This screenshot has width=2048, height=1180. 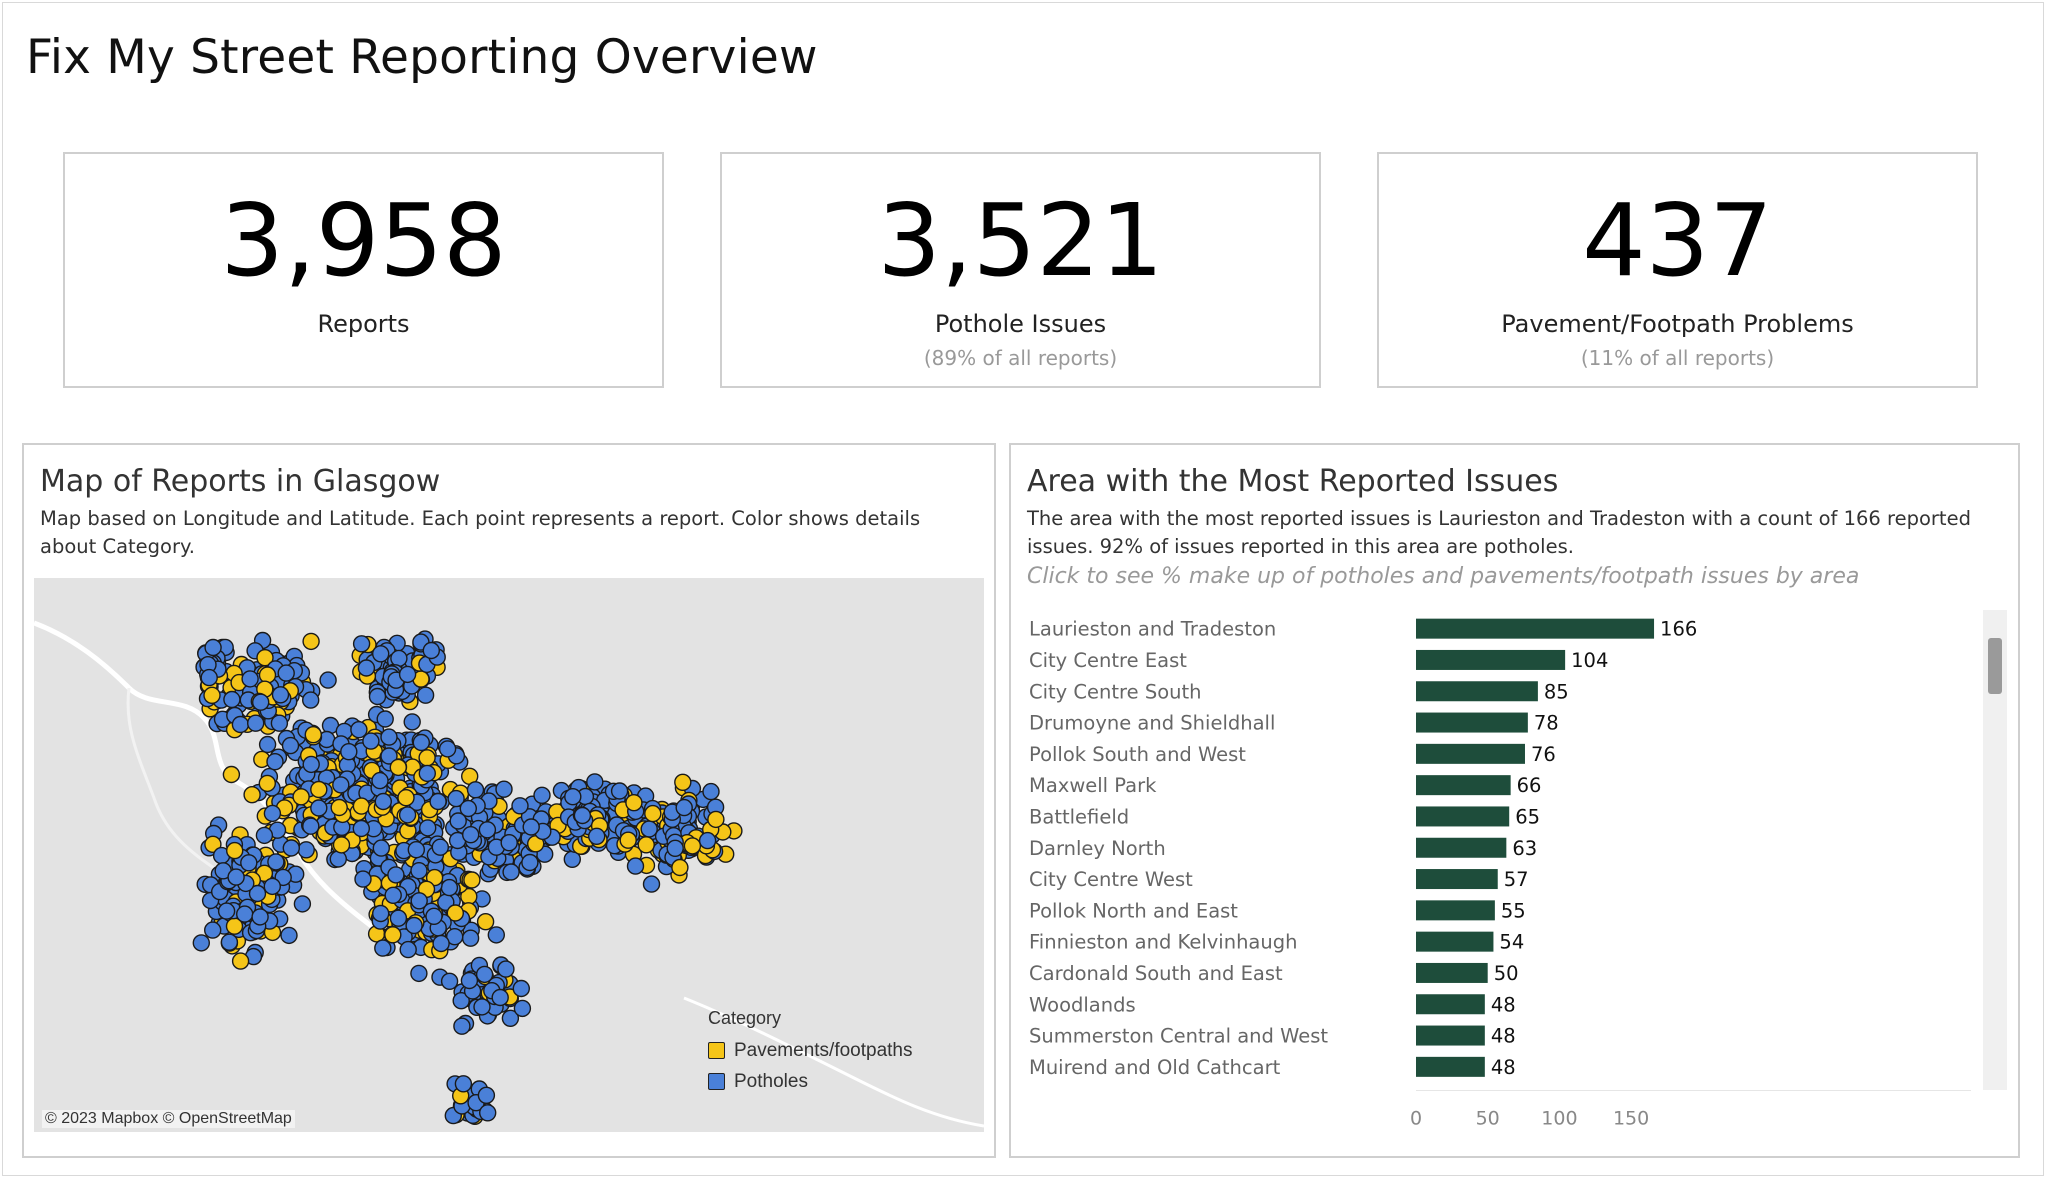 I want to click on bar-category-label: Laurieston and Tradeston, so click(x=1152, y=629).